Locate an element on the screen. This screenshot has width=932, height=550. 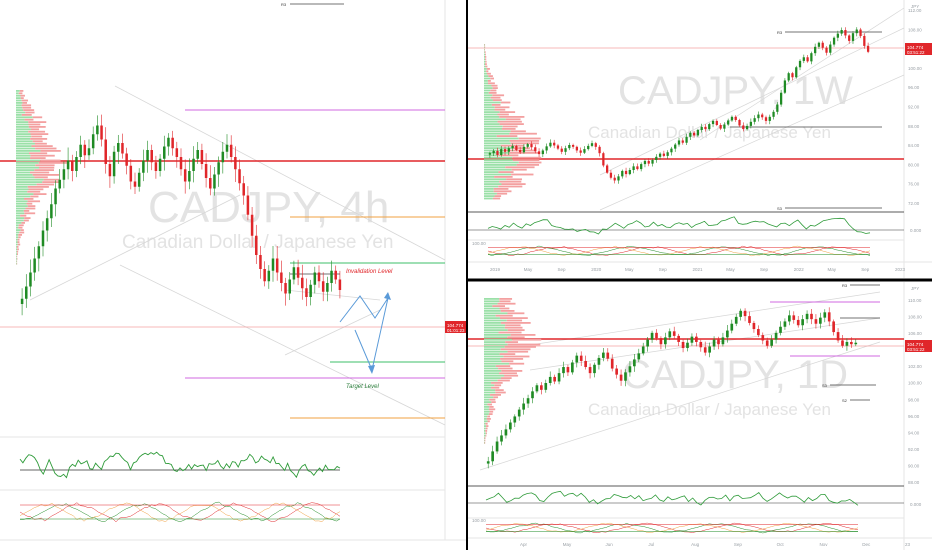
left-projection-path is located at coordinates (364, 333).